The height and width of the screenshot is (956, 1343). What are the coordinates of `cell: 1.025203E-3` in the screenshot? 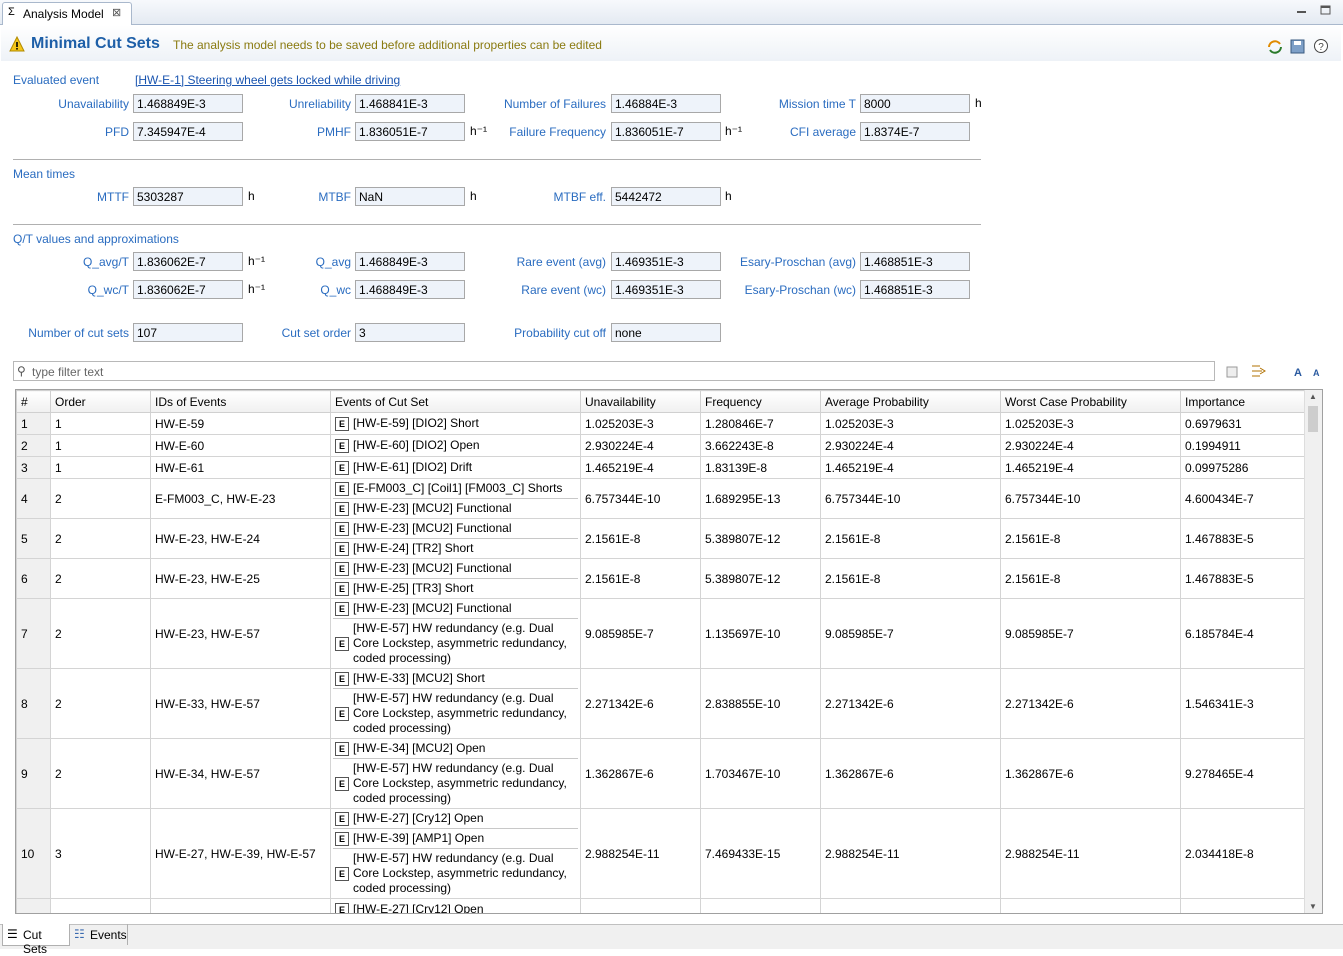 It's located at (910, 423).